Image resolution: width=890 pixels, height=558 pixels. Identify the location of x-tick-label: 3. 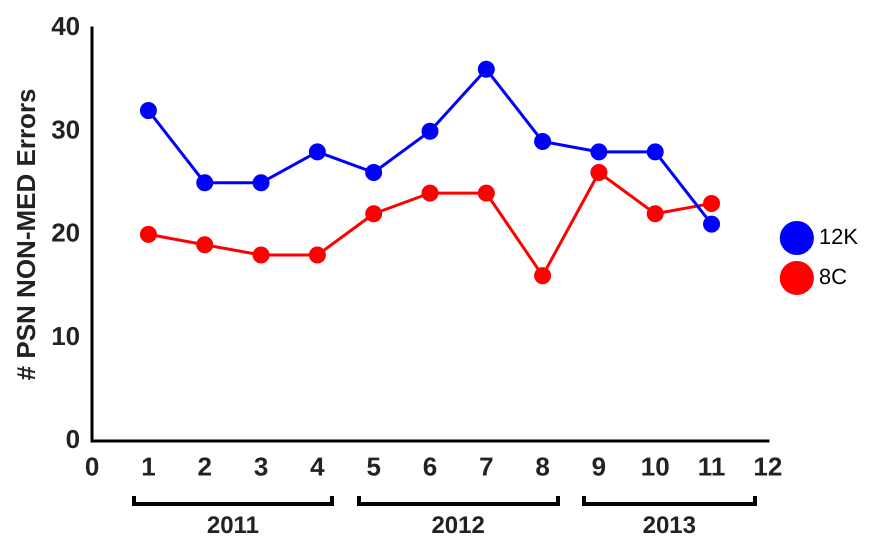
(261, 467).